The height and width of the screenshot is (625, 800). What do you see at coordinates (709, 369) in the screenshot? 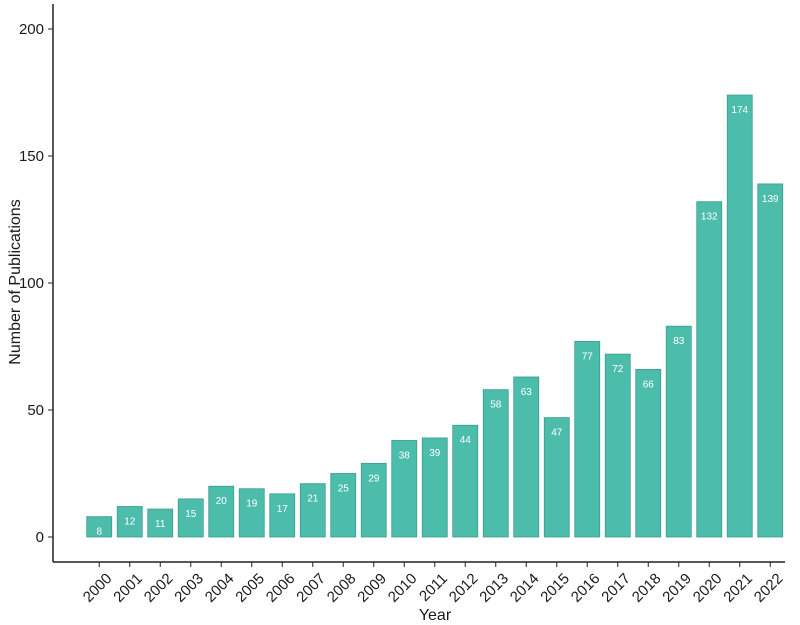
I see `bar-2020` at bounding box center [709, 369].